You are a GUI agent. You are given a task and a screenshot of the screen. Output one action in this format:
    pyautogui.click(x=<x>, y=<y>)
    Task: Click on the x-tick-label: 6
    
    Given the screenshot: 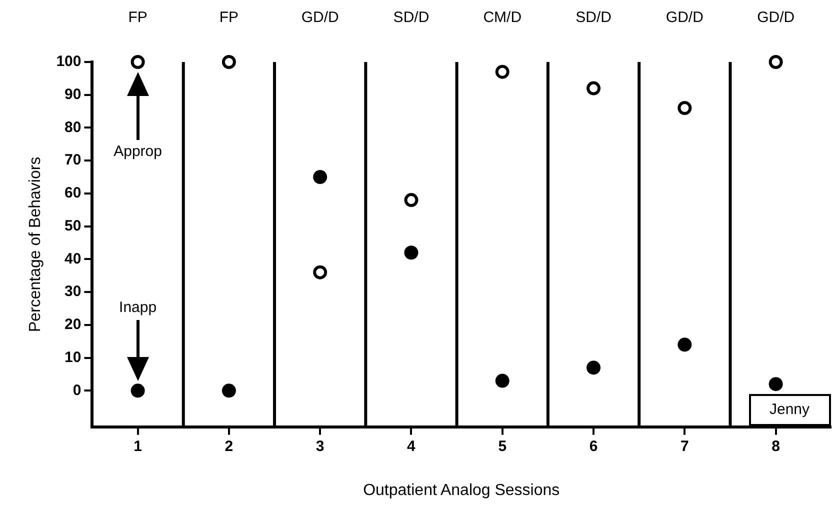 What is the action you would take?
    pyautogui.click(x=593, y=446)
    